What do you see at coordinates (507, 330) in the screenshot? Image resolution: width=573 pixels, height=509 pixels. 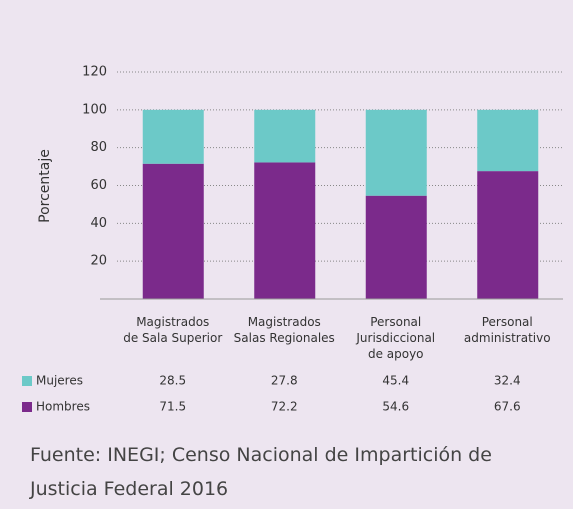 I see `x-tick-label: Personal administrativo` at bounding box center [507, 330].